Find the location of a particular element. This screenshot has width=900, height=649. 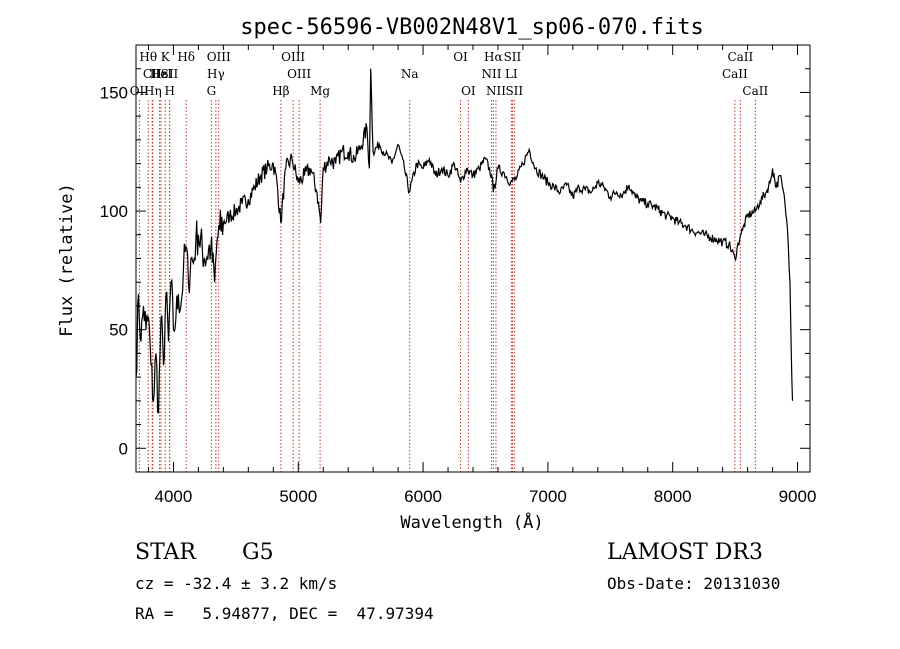

chart-title: spec-56596-VB002N48V1_sp06-070.fits is located at coordinates (472, 27).